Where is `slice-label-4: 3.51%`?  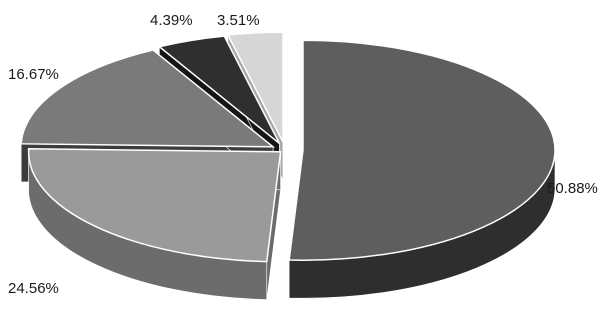 slice-label-4: 3.51% is located at coordinates (238, 20).